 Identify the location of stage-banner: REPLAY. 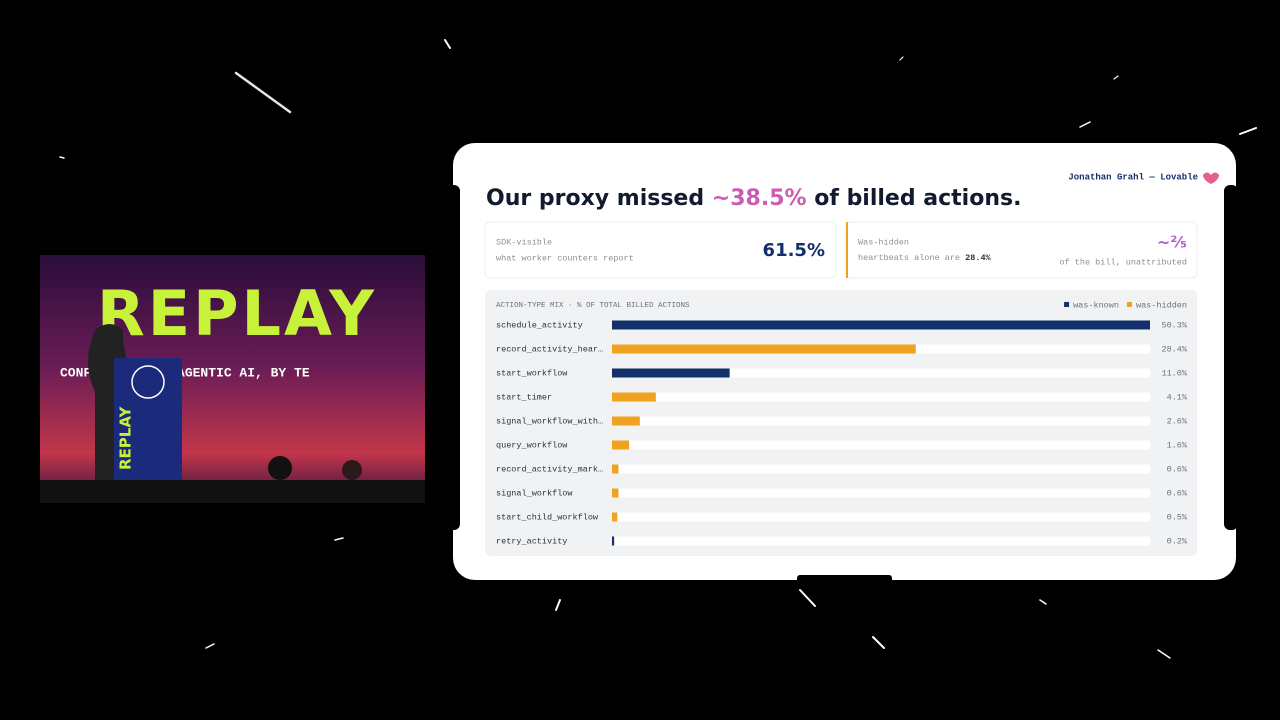
(237, 313).